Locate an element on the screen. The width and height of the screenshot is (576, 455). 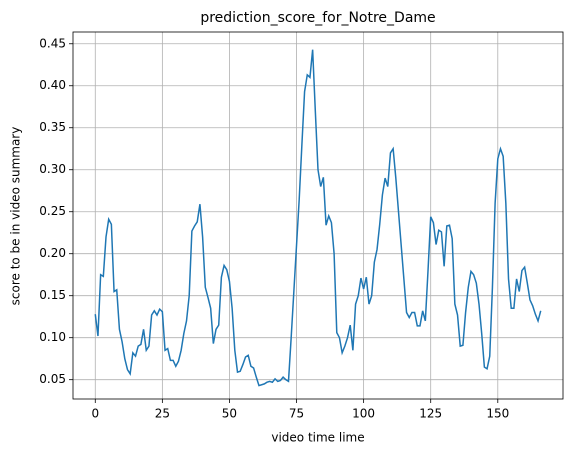
y-axis-label: score to be in video summary is located at coordinates (16, 216).